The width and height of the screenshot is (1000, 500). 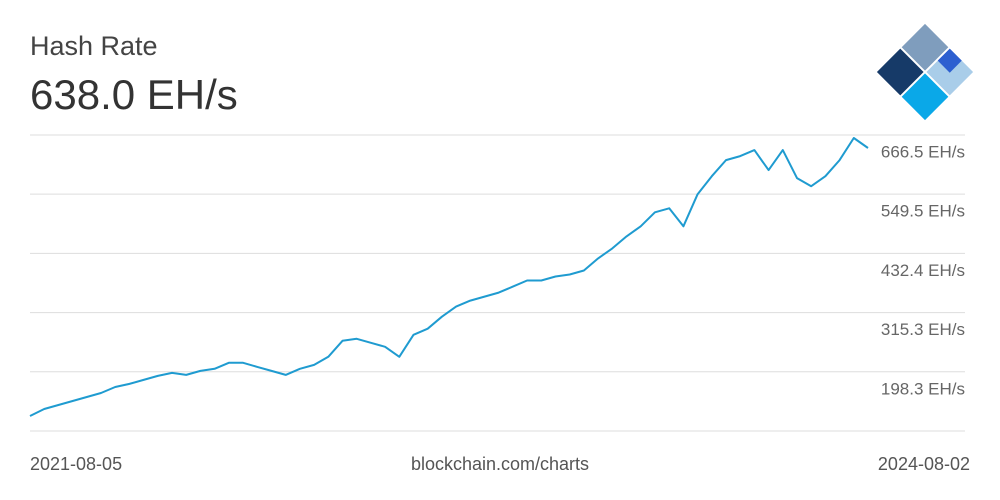 What do you see at coordinates (923, 211) in the screenshot?
I see `y-tick-label: 549.5 EH/s` at bounding box center [923, 211].